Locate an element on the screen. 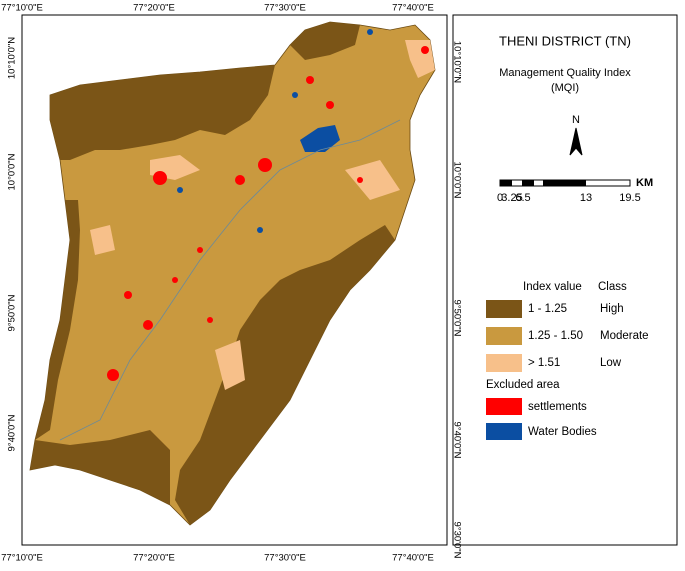 The width and height of the screenshot is (685, 571). legend-class: Moderate is located at coordinates (624, 336).